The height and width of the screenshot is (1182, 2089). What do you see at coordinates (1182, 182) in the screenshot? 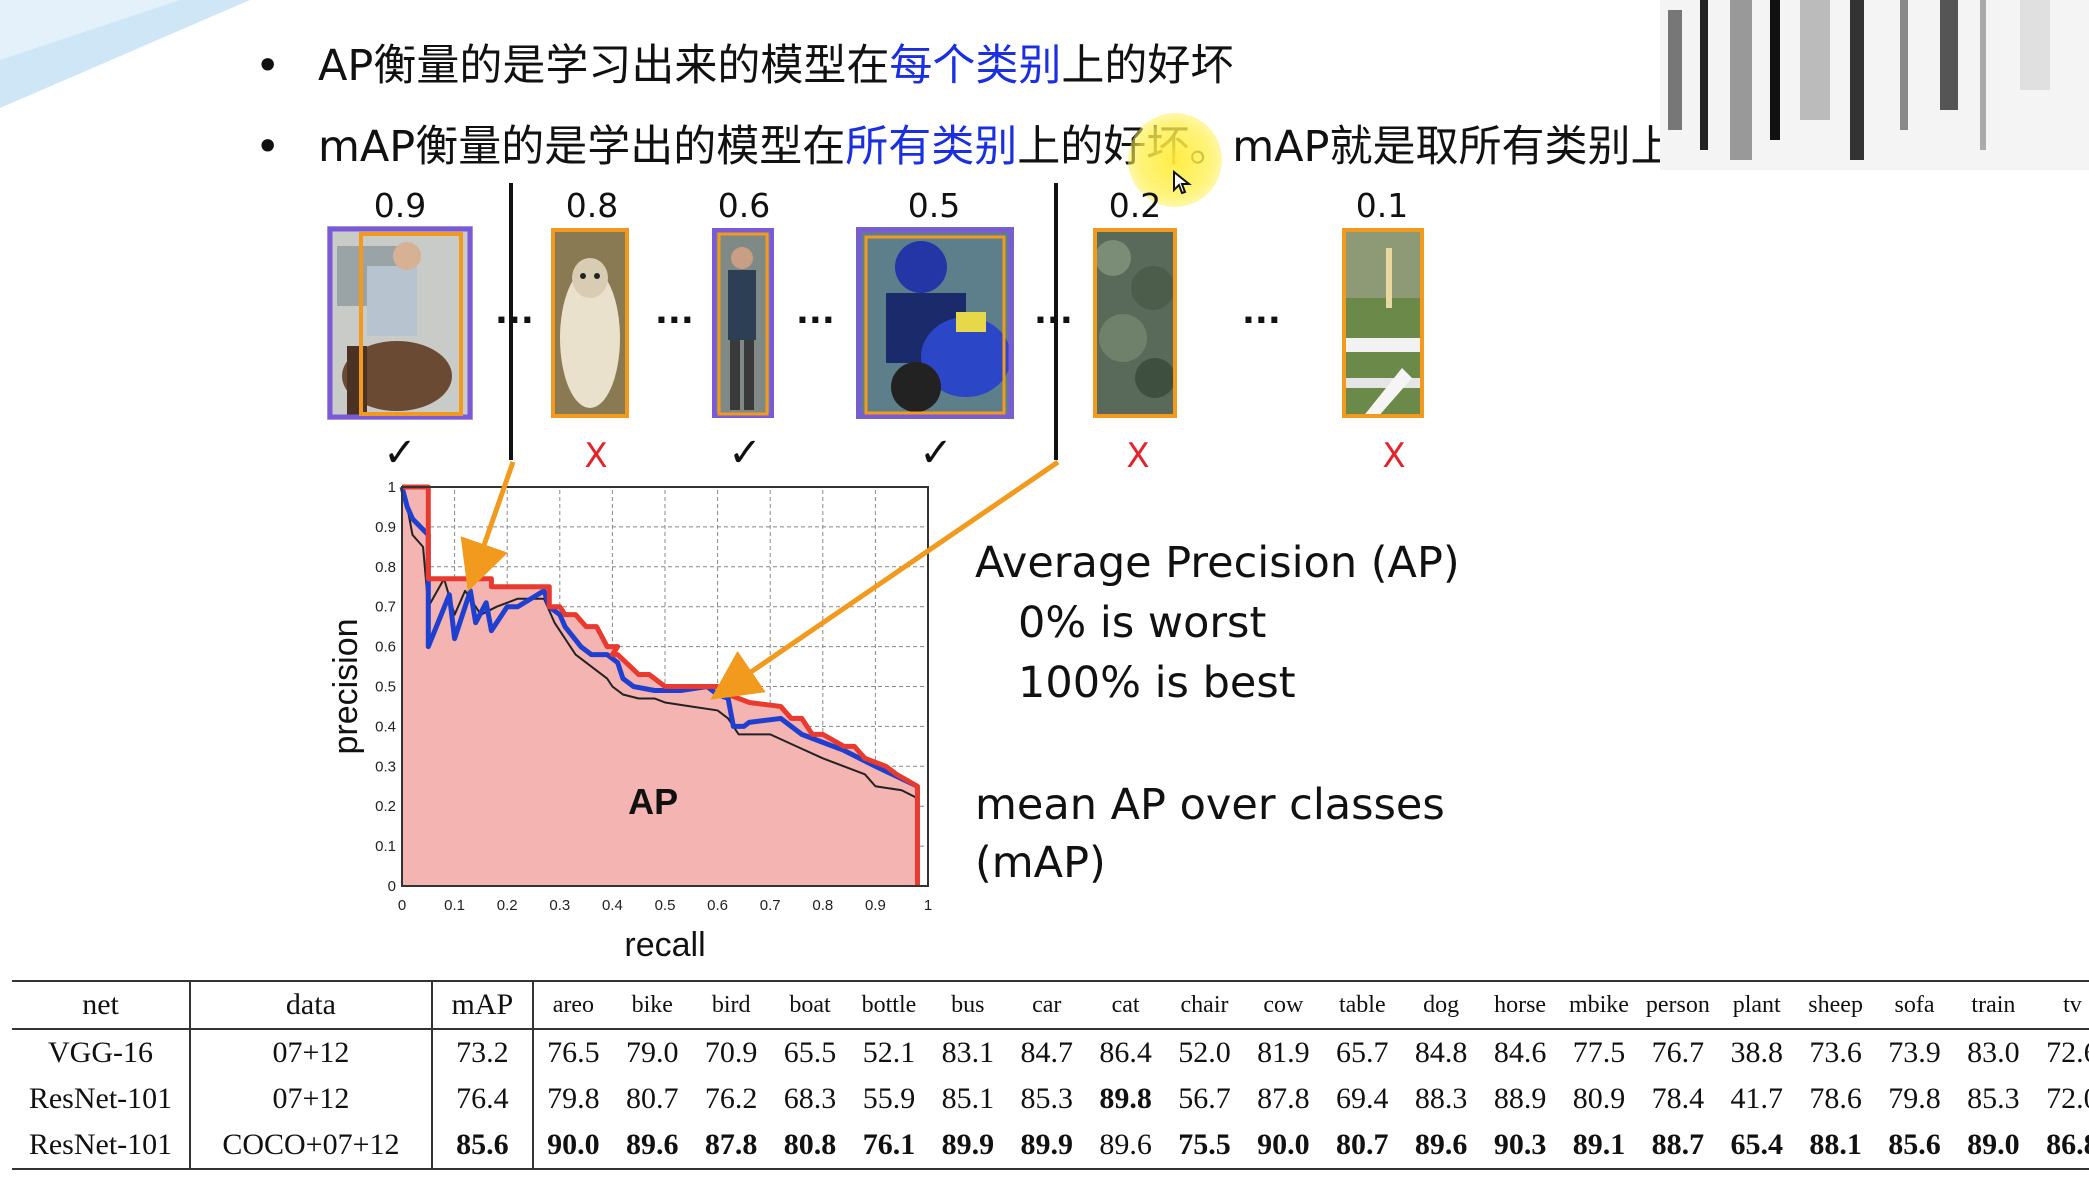
I see `mouse-cursor-icon` at bounding box center [1182, 182].